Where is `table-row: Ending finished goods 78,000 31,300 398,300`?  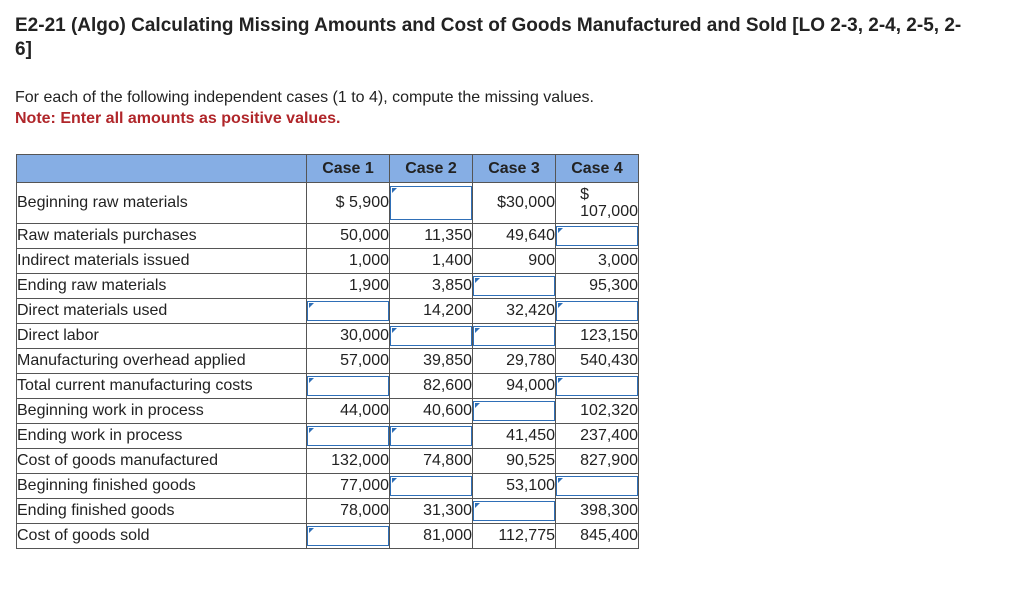
table-row: Ending finished goods 78,000 31,300 398,300 is located at coordinates (327, 511).